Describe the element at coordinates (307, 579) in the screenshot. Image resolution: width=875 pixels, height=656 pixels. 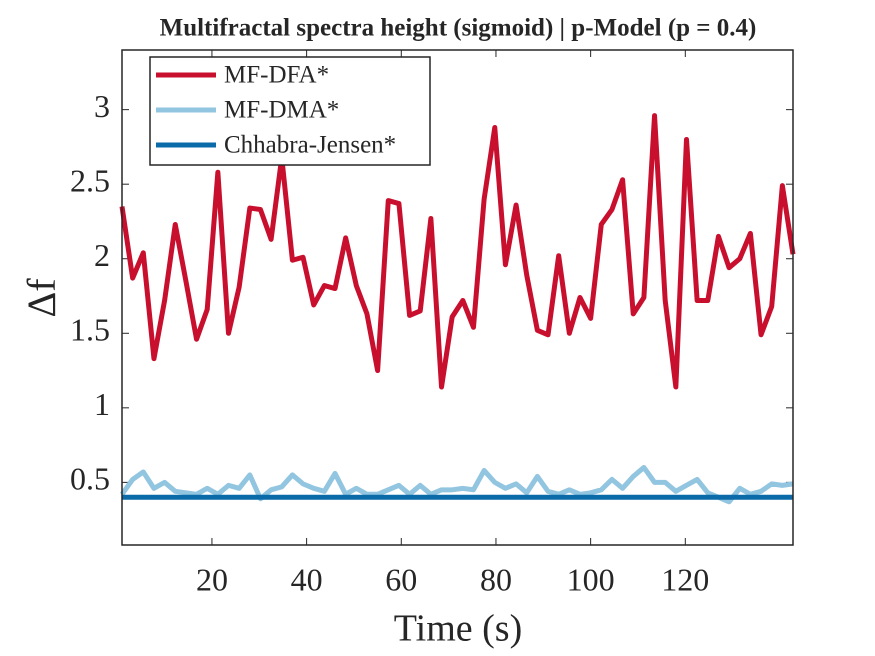
I see `x-tick-label: 40` at that location.